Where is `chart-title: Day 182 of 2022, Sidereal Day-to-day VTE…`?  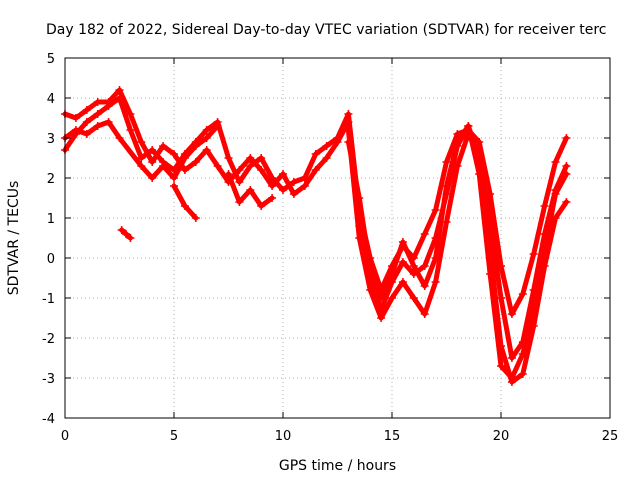 chart-title: Day 182 of 2022, Sidereal Day-to-day VTE… is located at coordinates (326, 30).